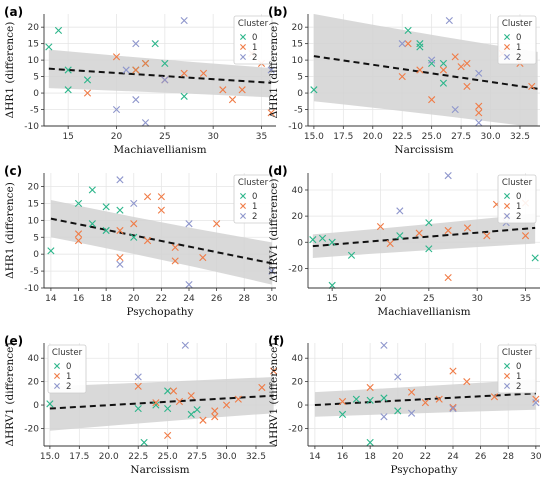 The height and width of the screenshot is (495, 550). What do you see at coordinates (298, 28) in the screenshot?
I see `y-tick-label: 20` at bounding box center [298, 28].